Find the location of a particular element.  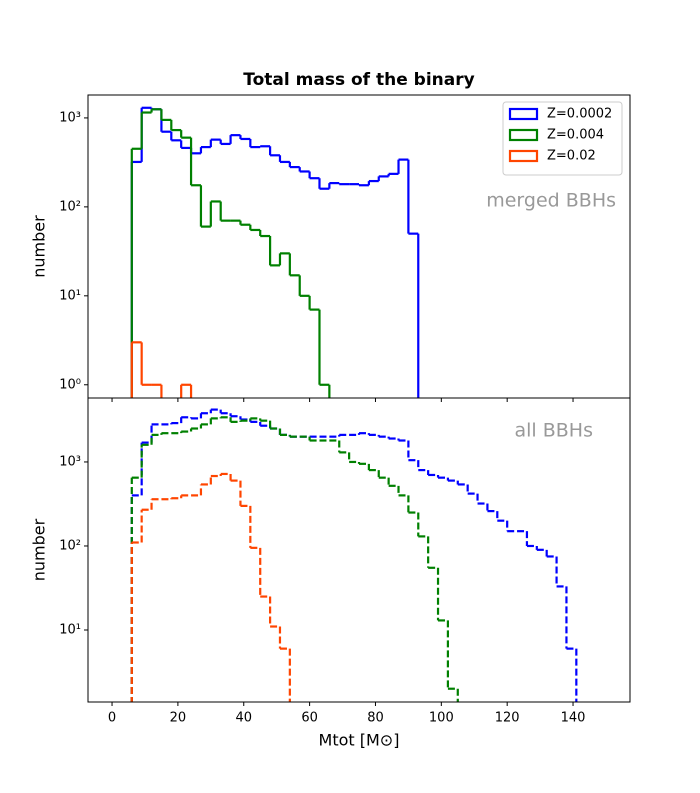

chart-title: Total mass of the binary is located at coordinates (358, 80).